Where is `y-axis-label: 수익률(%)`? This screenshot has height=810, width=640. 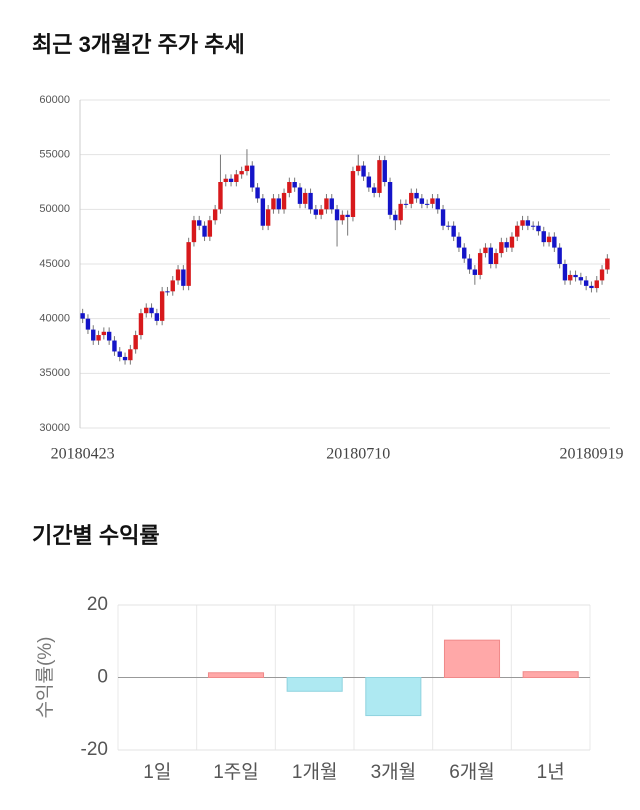
y-axis-label: 수익률(%) is located at coordinates (45, 678).